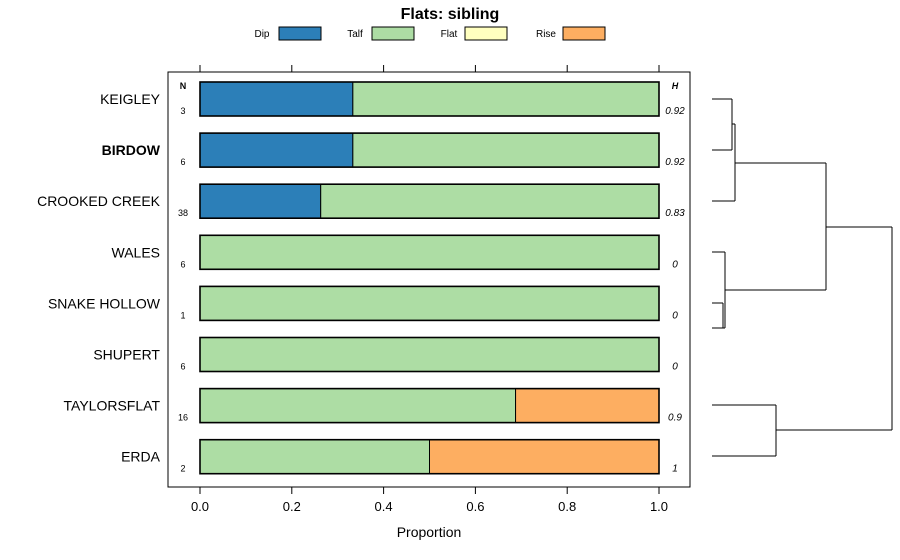  Describe the element at coordinates (584, 33) in the screenshot. I see `legend-swatch-rise` at that location.